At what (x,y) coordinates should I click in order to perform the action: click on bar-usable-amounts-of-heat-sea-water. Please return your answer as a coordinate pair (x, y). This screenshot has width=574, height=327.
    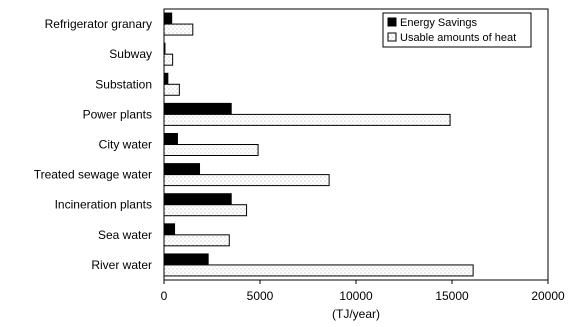
    Looking at the image, I should click on (196, 240).